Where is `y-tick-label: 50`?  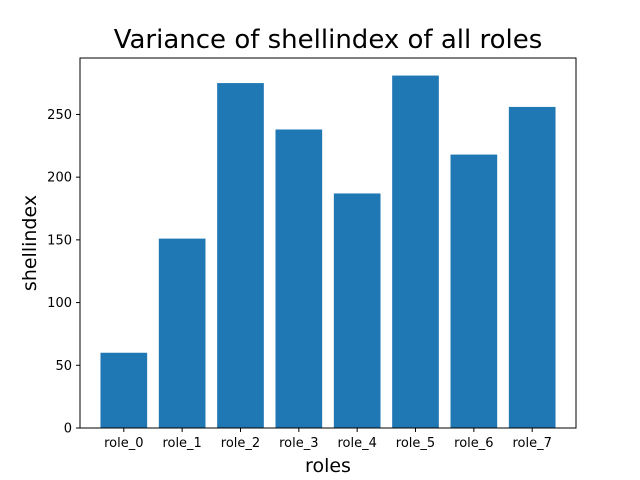
y-tick-label: 50 is located at coordinates (63, 366).